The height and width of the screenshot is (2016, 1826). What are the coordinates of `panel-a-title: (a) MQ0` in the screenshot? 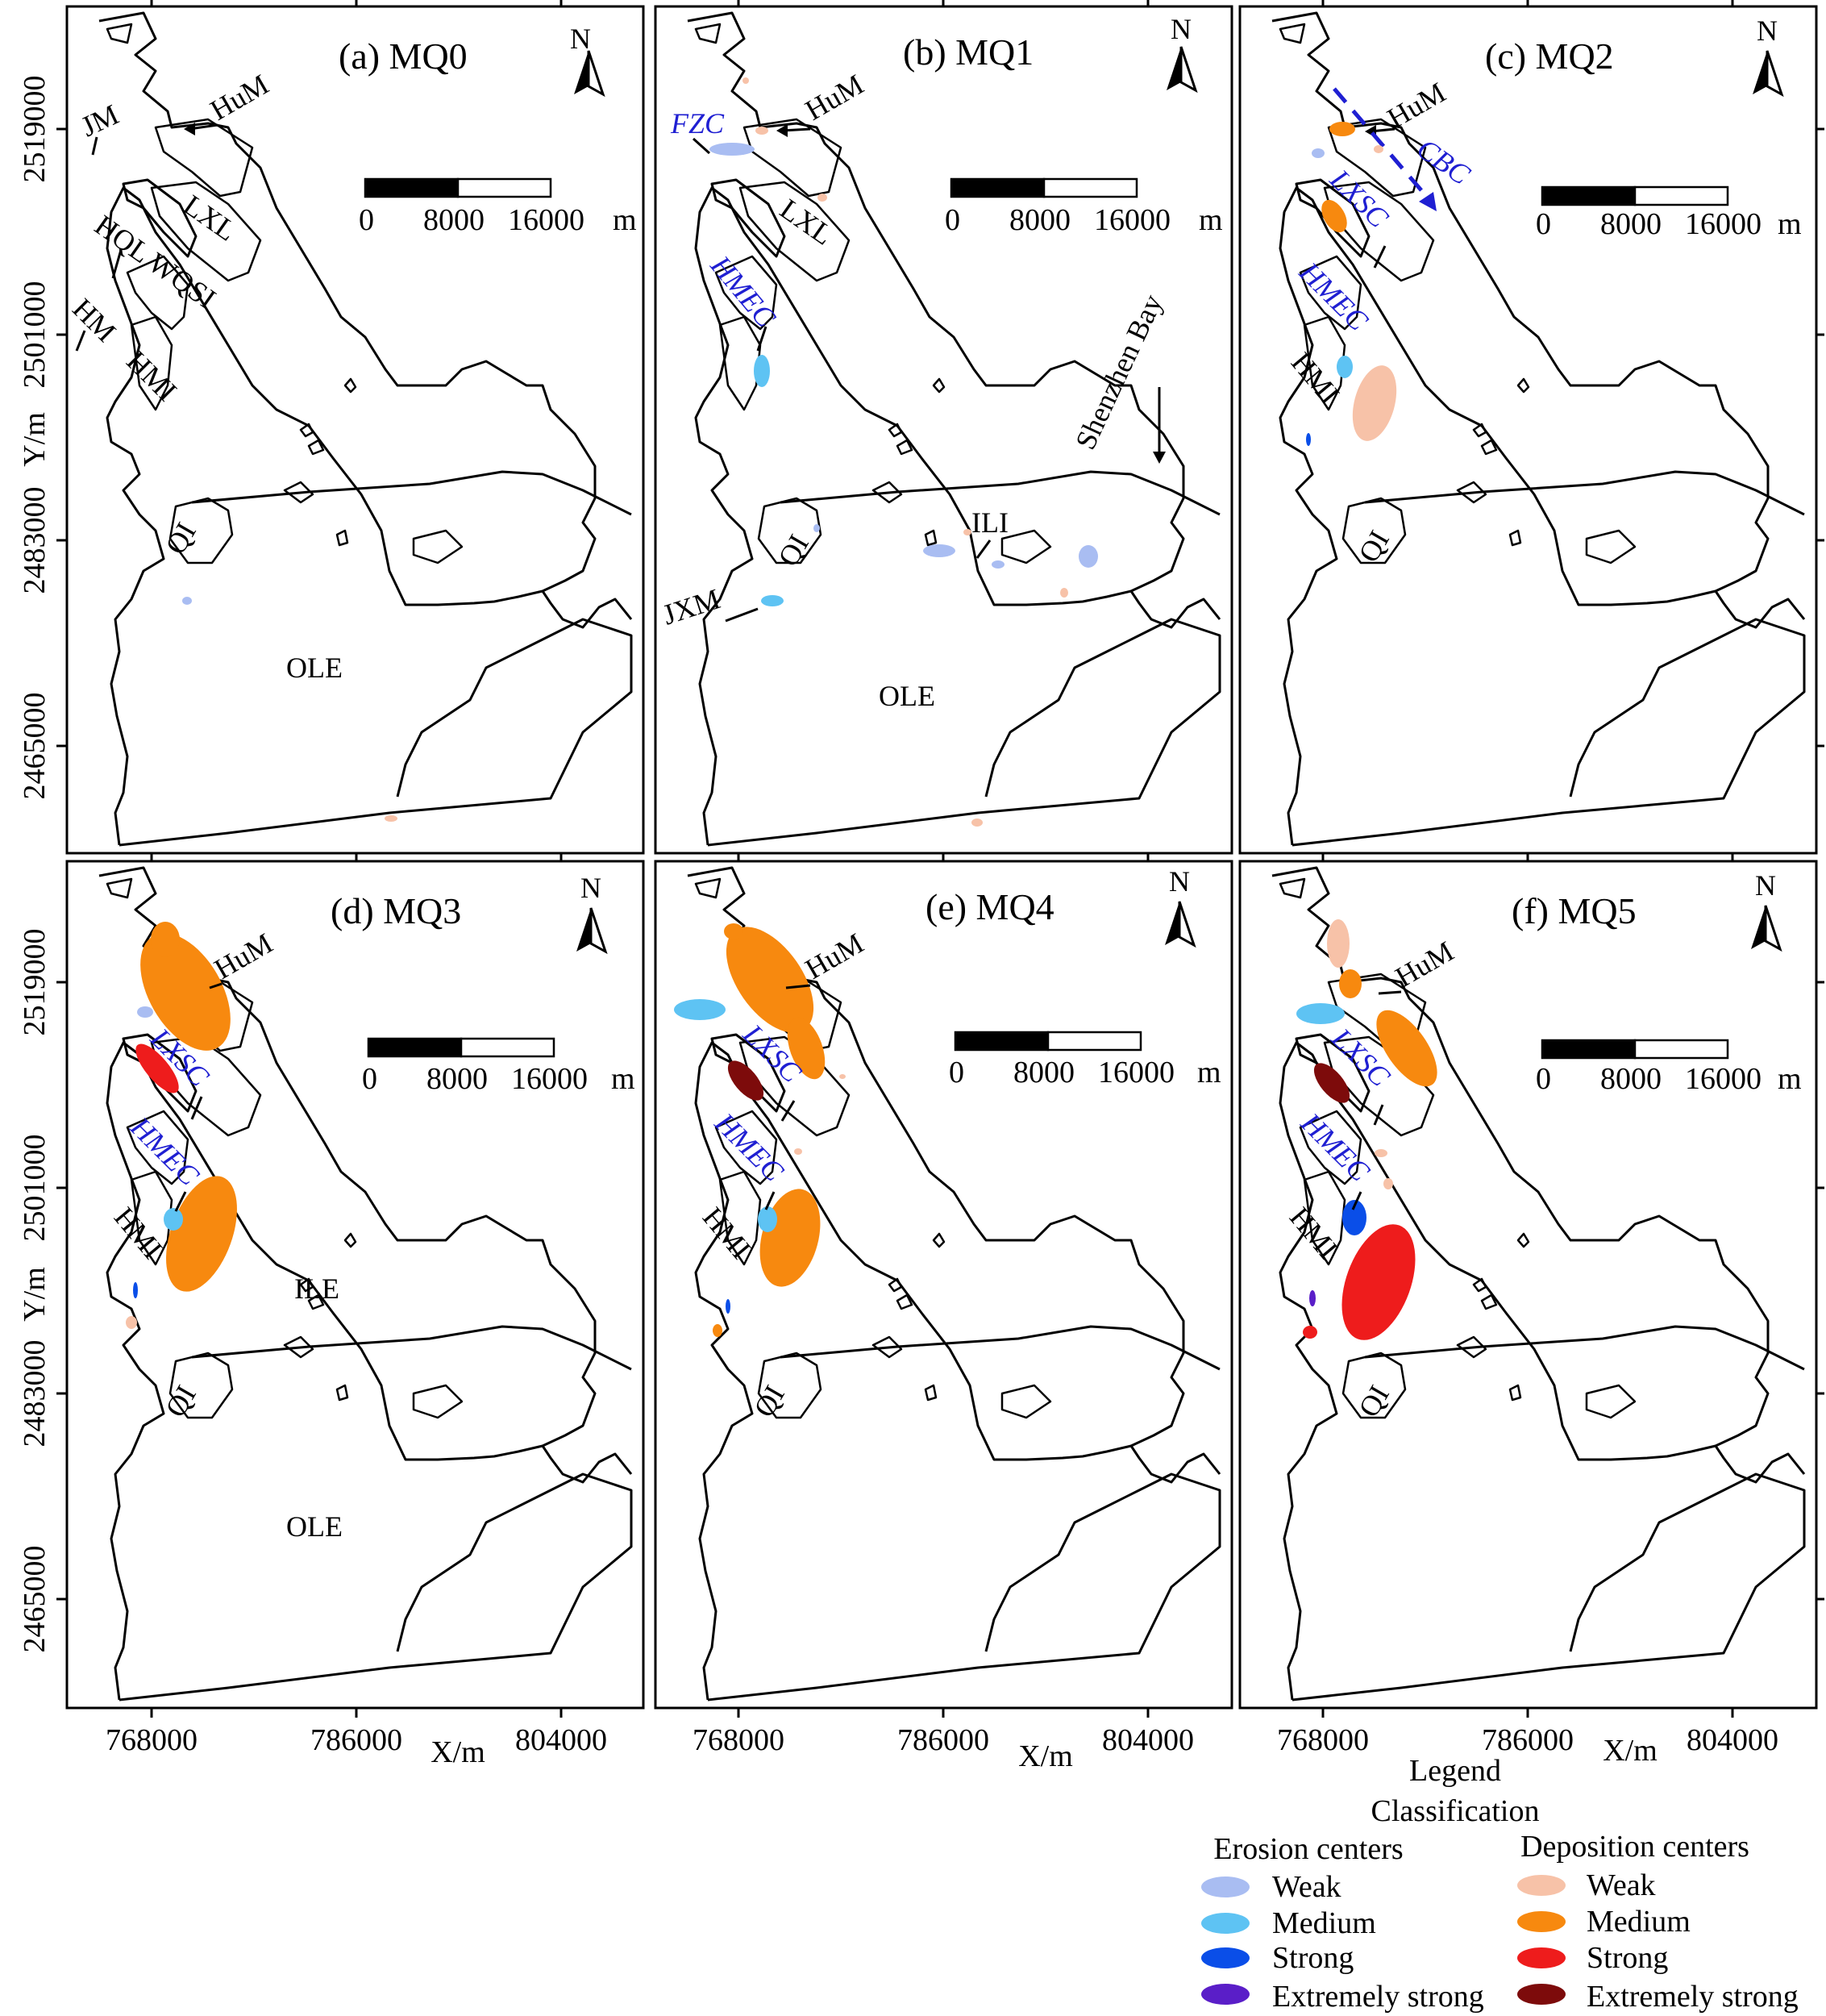 It's located at (403, 56).